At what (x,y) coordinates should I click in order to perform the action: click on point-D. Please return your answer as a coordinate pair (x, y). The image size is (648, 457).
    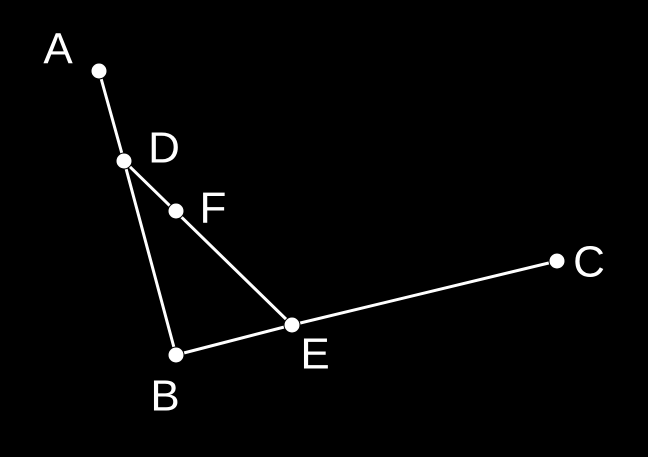
    Looking at the image, I should click on (124, 161).